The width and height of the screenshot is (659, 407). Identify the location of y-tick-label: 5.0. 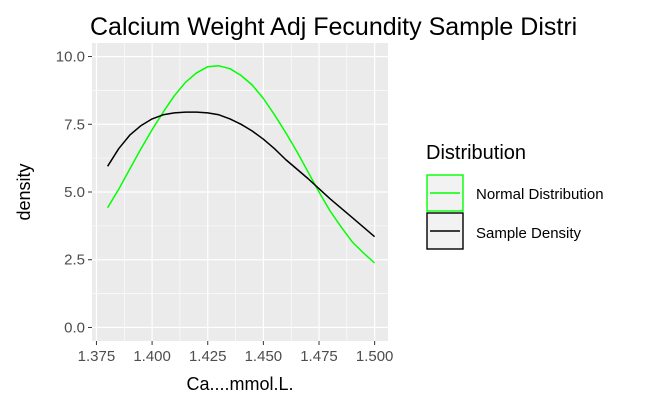
(74, 192).